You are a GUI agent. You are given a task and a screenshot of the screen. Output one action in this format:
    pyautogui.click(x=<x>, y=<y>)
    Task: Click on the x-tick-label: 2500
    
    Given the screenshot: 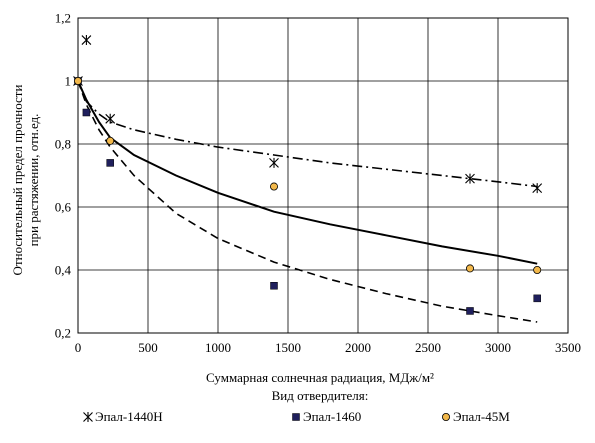 What is the action you would take?
    pyautogui.click(x=428, y=347)
    